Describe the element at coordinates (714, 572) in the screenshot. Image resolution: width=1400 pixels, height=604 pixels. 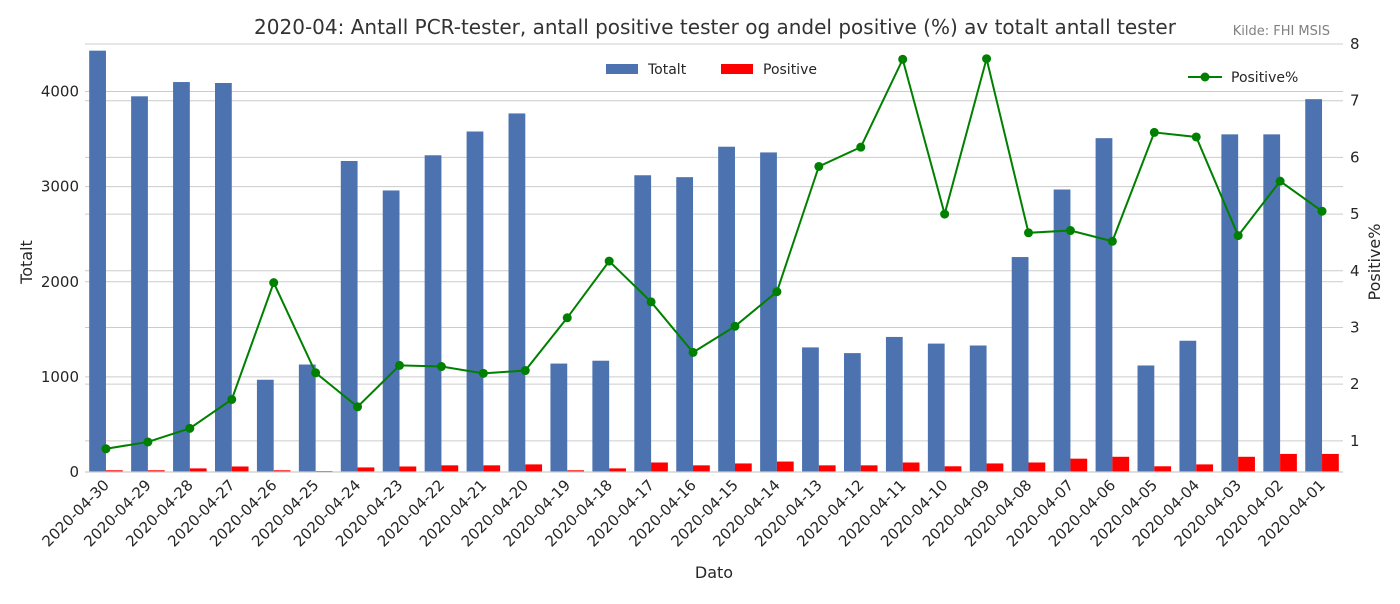
I see `x-axis-title: Dato` at that location.